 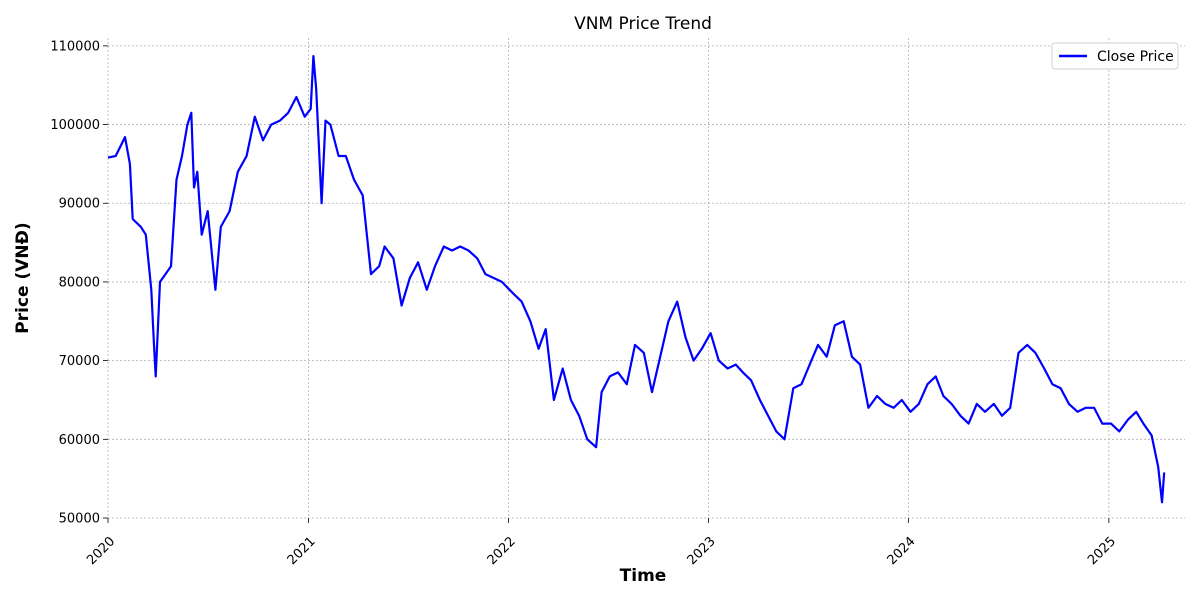 I want to click on x-tick-label: 2023, so click(x=702, y=551).